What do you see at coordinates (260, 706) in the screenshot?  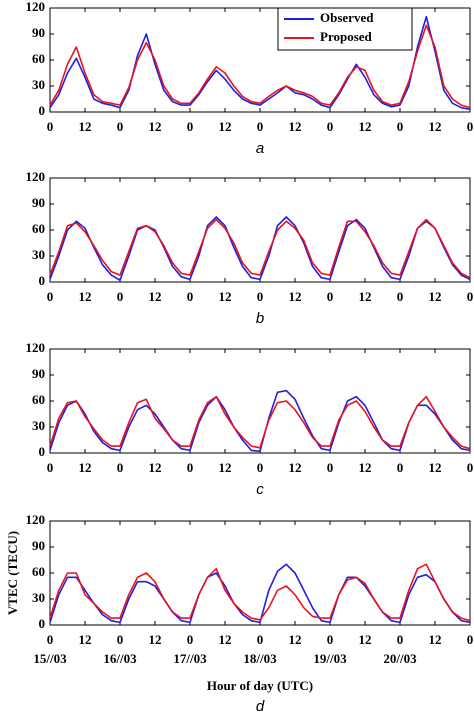 I see `panel-label: d` at bounding box center [260, 706].